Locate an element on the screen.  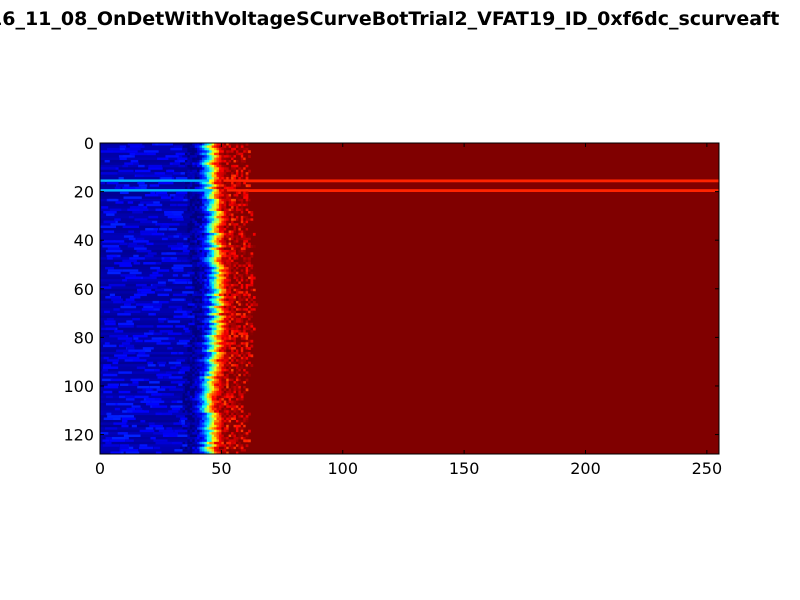
heatmap-row-low is located at coordinates (144, 229).